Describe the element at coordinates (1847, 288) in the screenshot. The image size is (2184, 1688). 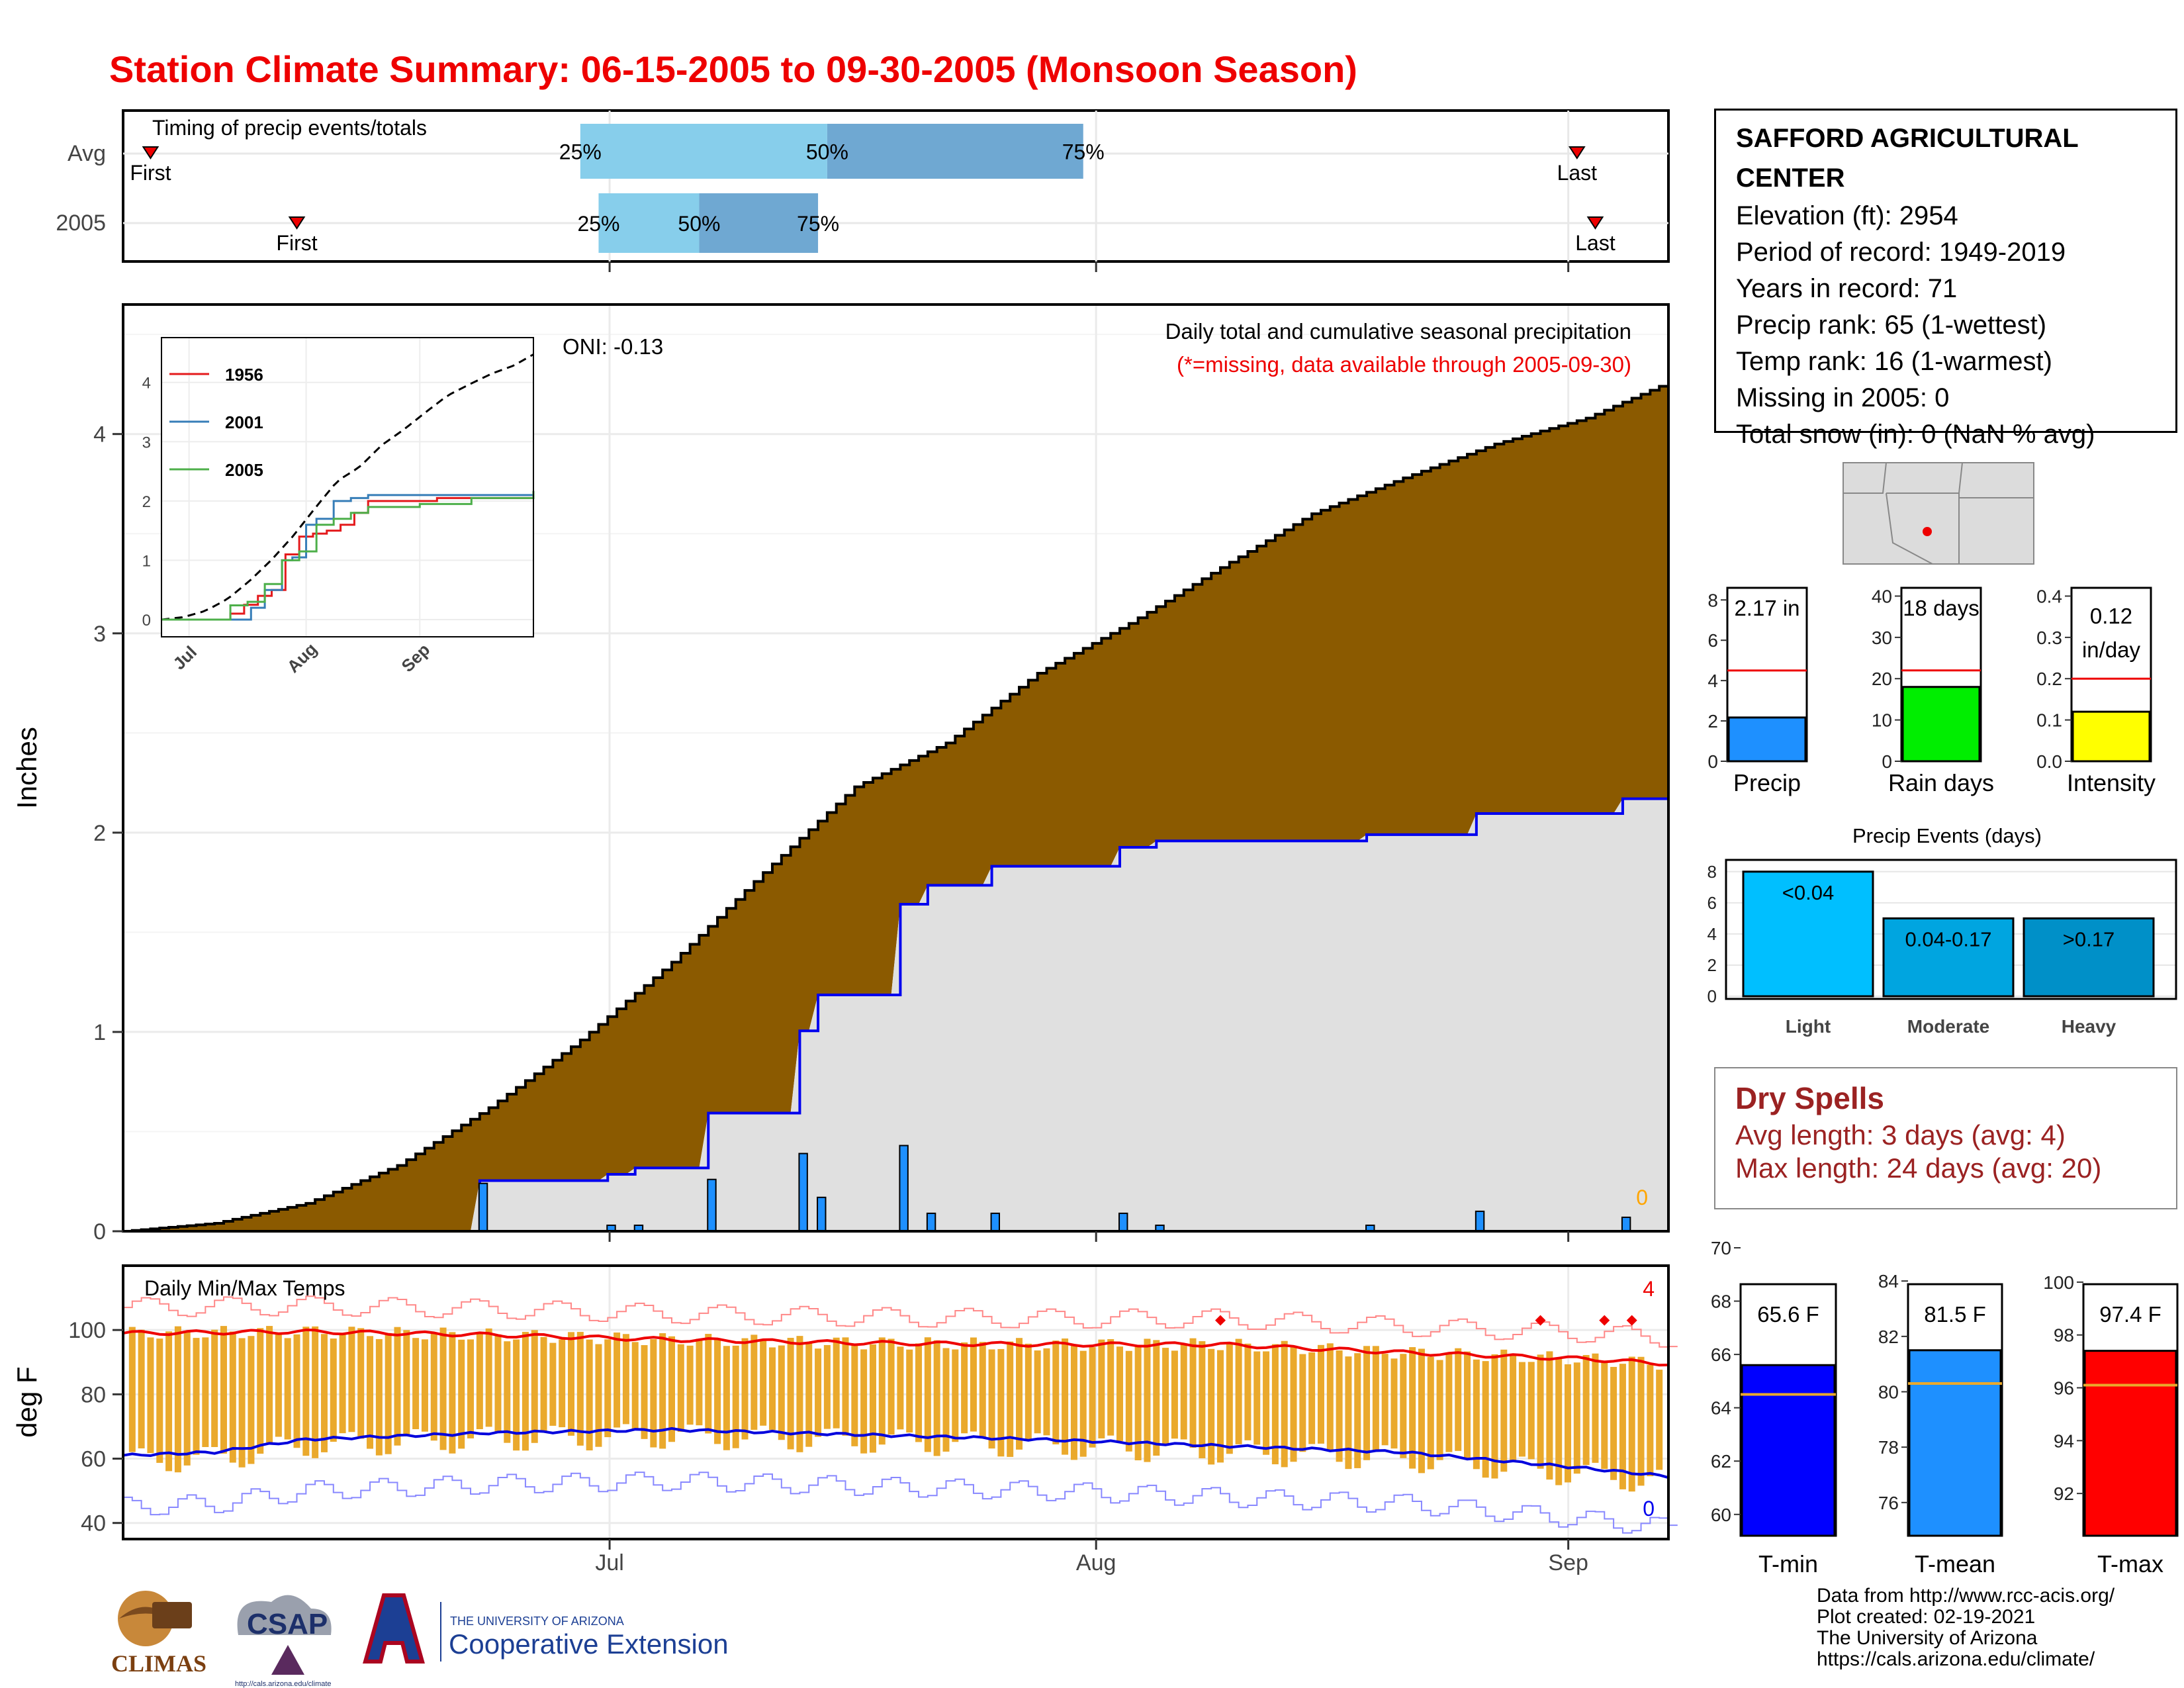
I see `station-years: Years in record: 71` at that location.